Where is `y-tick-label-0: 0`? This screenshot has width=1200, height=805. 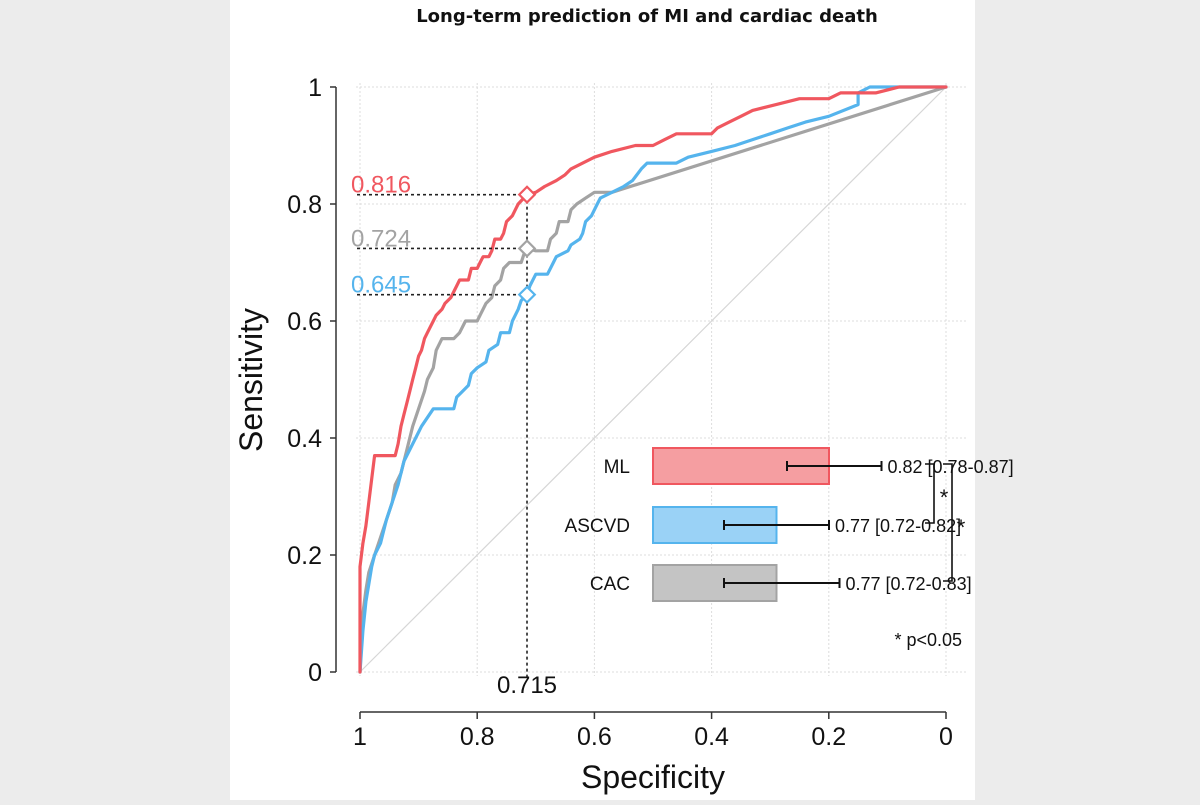 y-tick-label-0: 0 is located at coordinates (315, 673).